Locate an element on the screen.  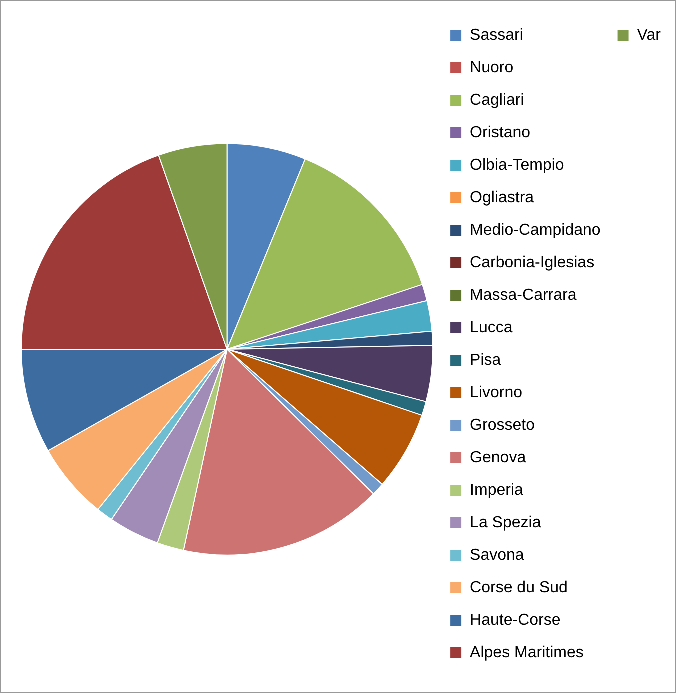
legend-label: Var is located at coordinates (649, 35).